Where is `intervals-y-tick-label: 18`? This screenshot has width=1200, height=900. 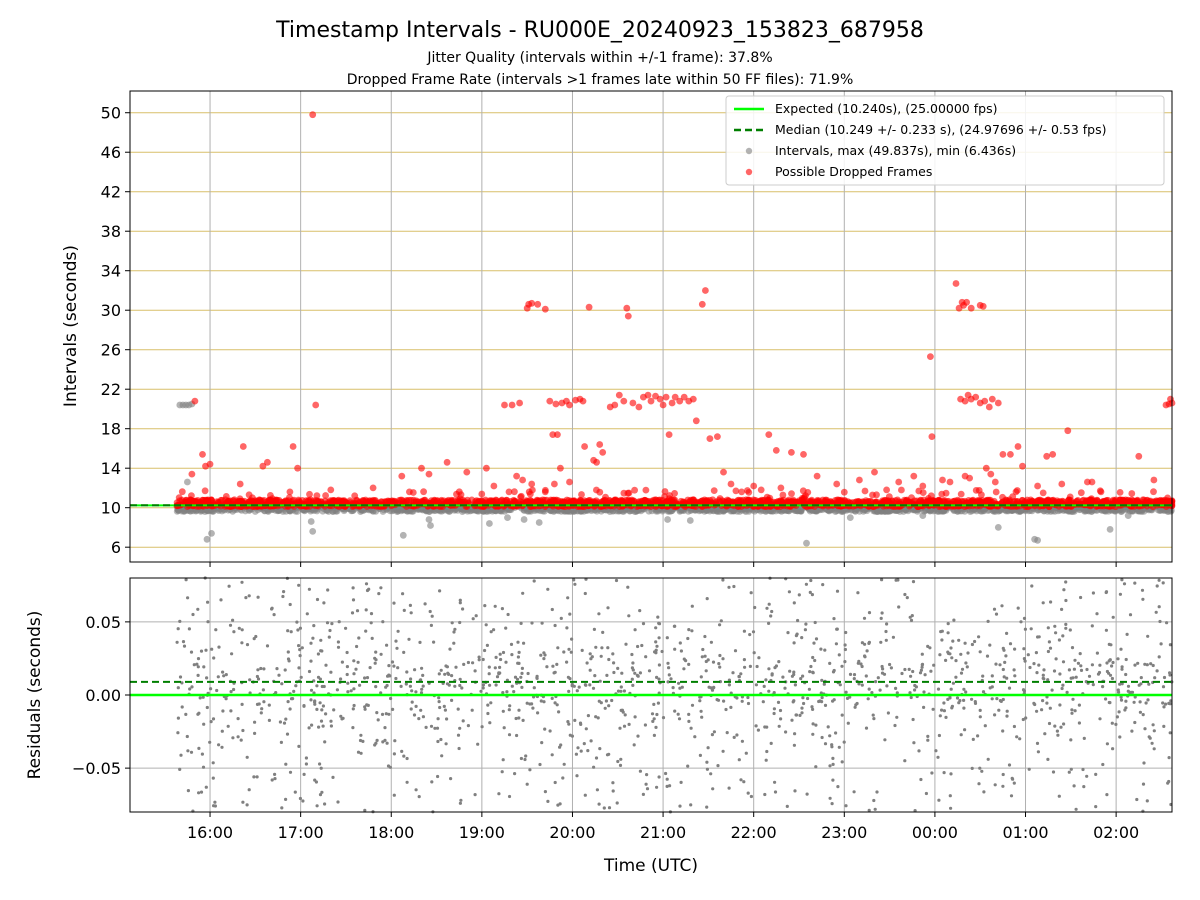
intervals-y-tick-label: 18 is located at coordinates (111, 429).